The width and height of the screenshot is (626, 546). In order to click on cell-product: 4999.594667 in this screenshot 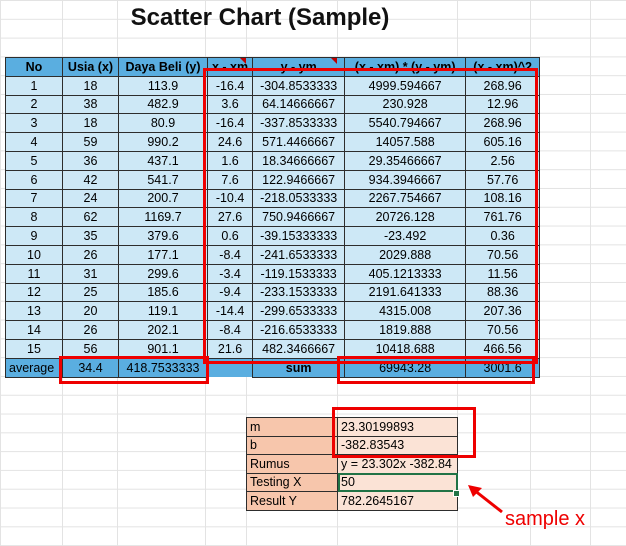, I will do `click(405, 85)`.